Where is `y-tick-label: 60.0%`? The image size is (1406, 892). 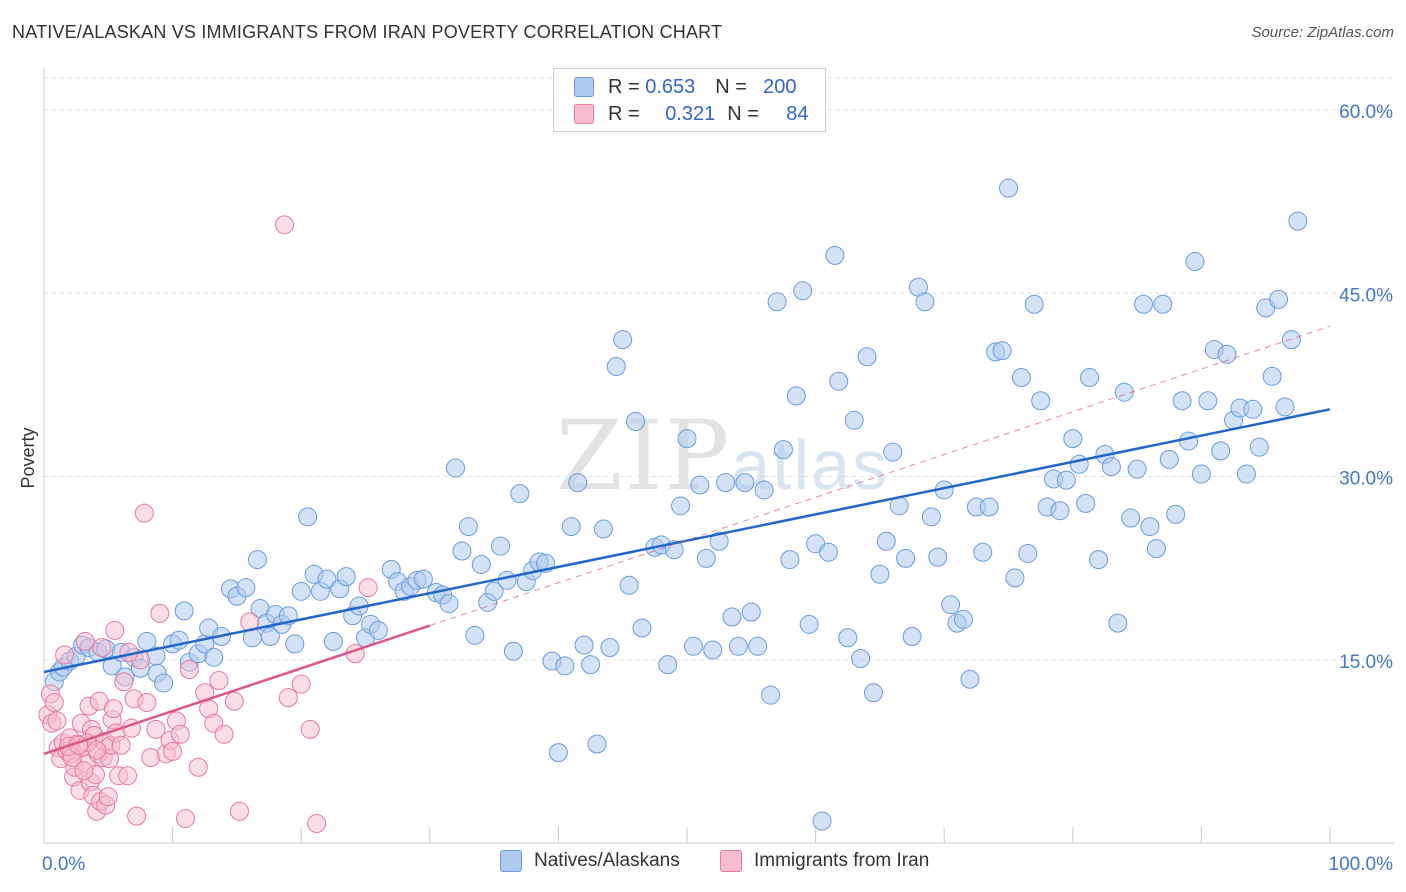
y-tick-label: 60.0% is located at coordinates (1366, 112).